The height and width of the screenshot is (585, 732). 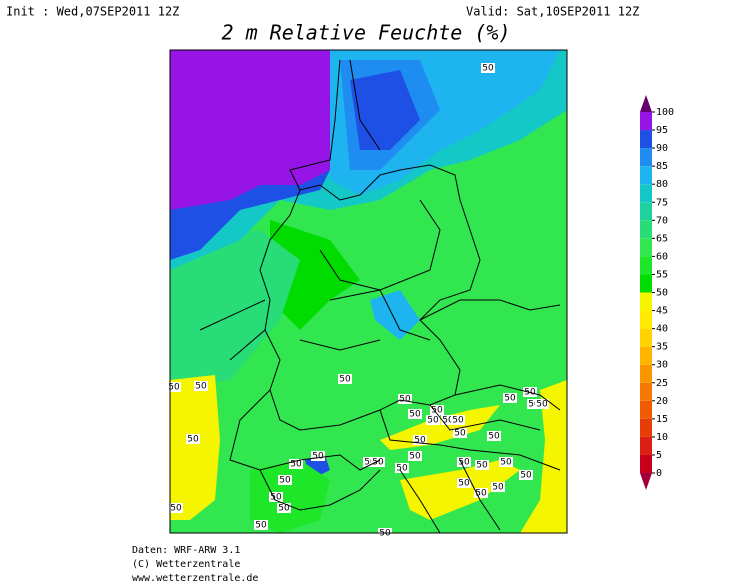 What do you see at coordinates (662, 148) in the screenshot?
I see `colorbar-label: 90` at bounding box center [662, 148].